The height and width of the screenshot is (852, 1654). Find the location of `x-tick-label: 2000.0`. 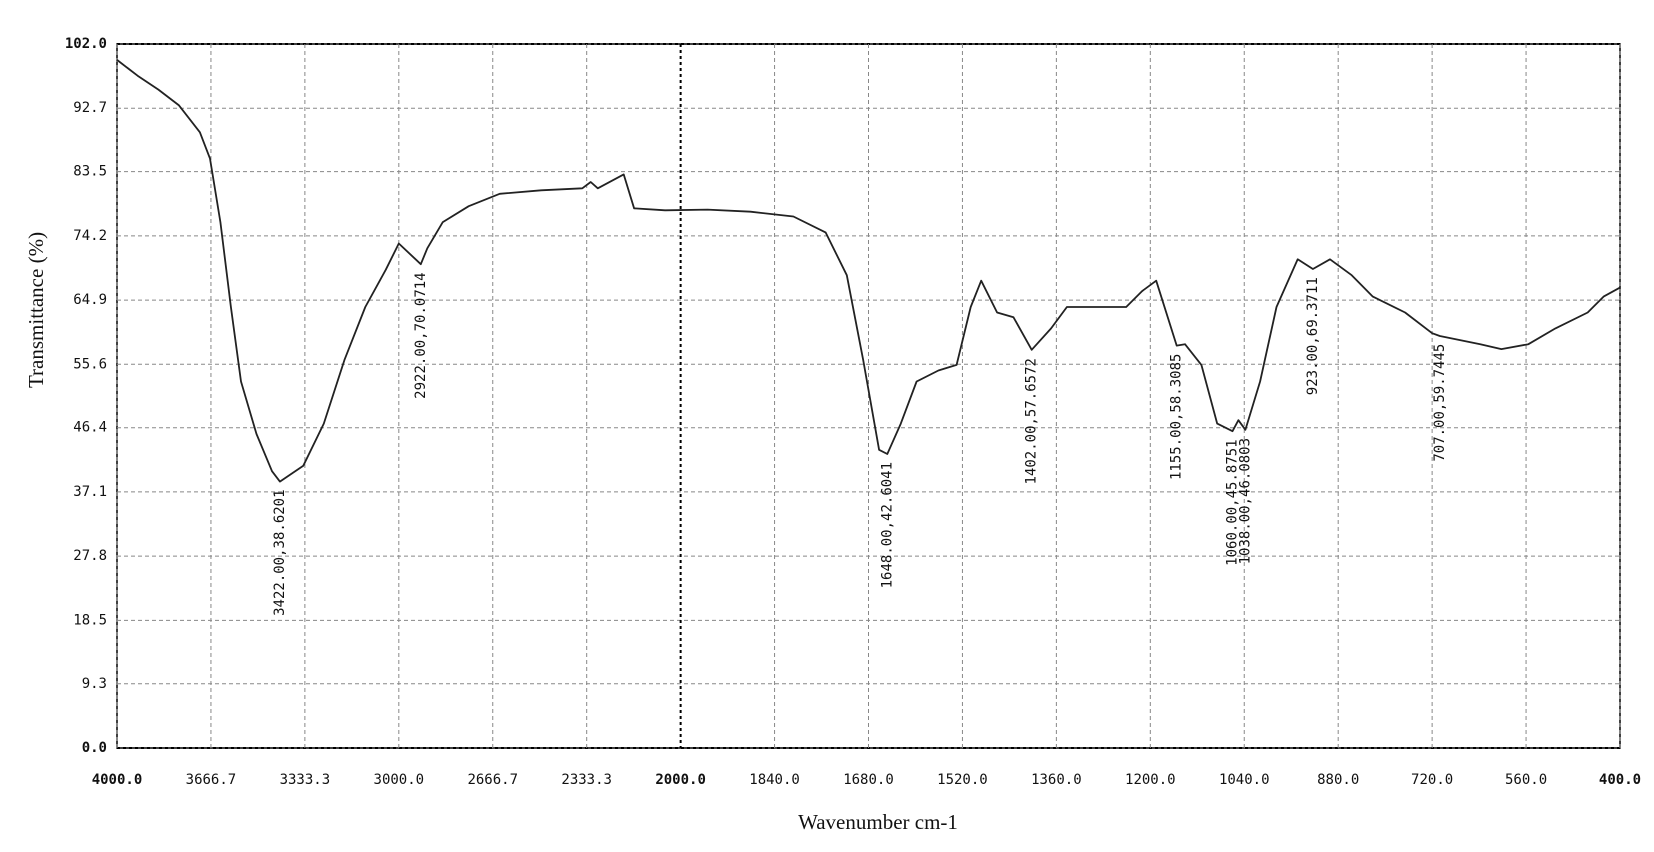

x-tick-label: 2000.0 is located at coordinates (680, 780).